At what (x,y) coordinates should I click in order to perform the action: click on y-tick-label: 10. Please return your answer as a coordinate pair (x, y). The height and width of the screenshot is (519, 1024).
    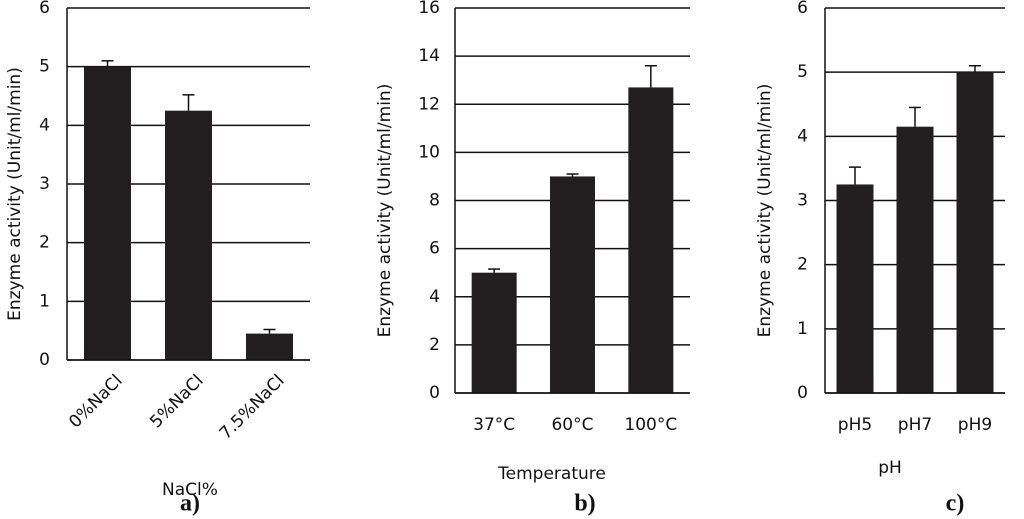
    Looking at the image, I should click on (429, 152).